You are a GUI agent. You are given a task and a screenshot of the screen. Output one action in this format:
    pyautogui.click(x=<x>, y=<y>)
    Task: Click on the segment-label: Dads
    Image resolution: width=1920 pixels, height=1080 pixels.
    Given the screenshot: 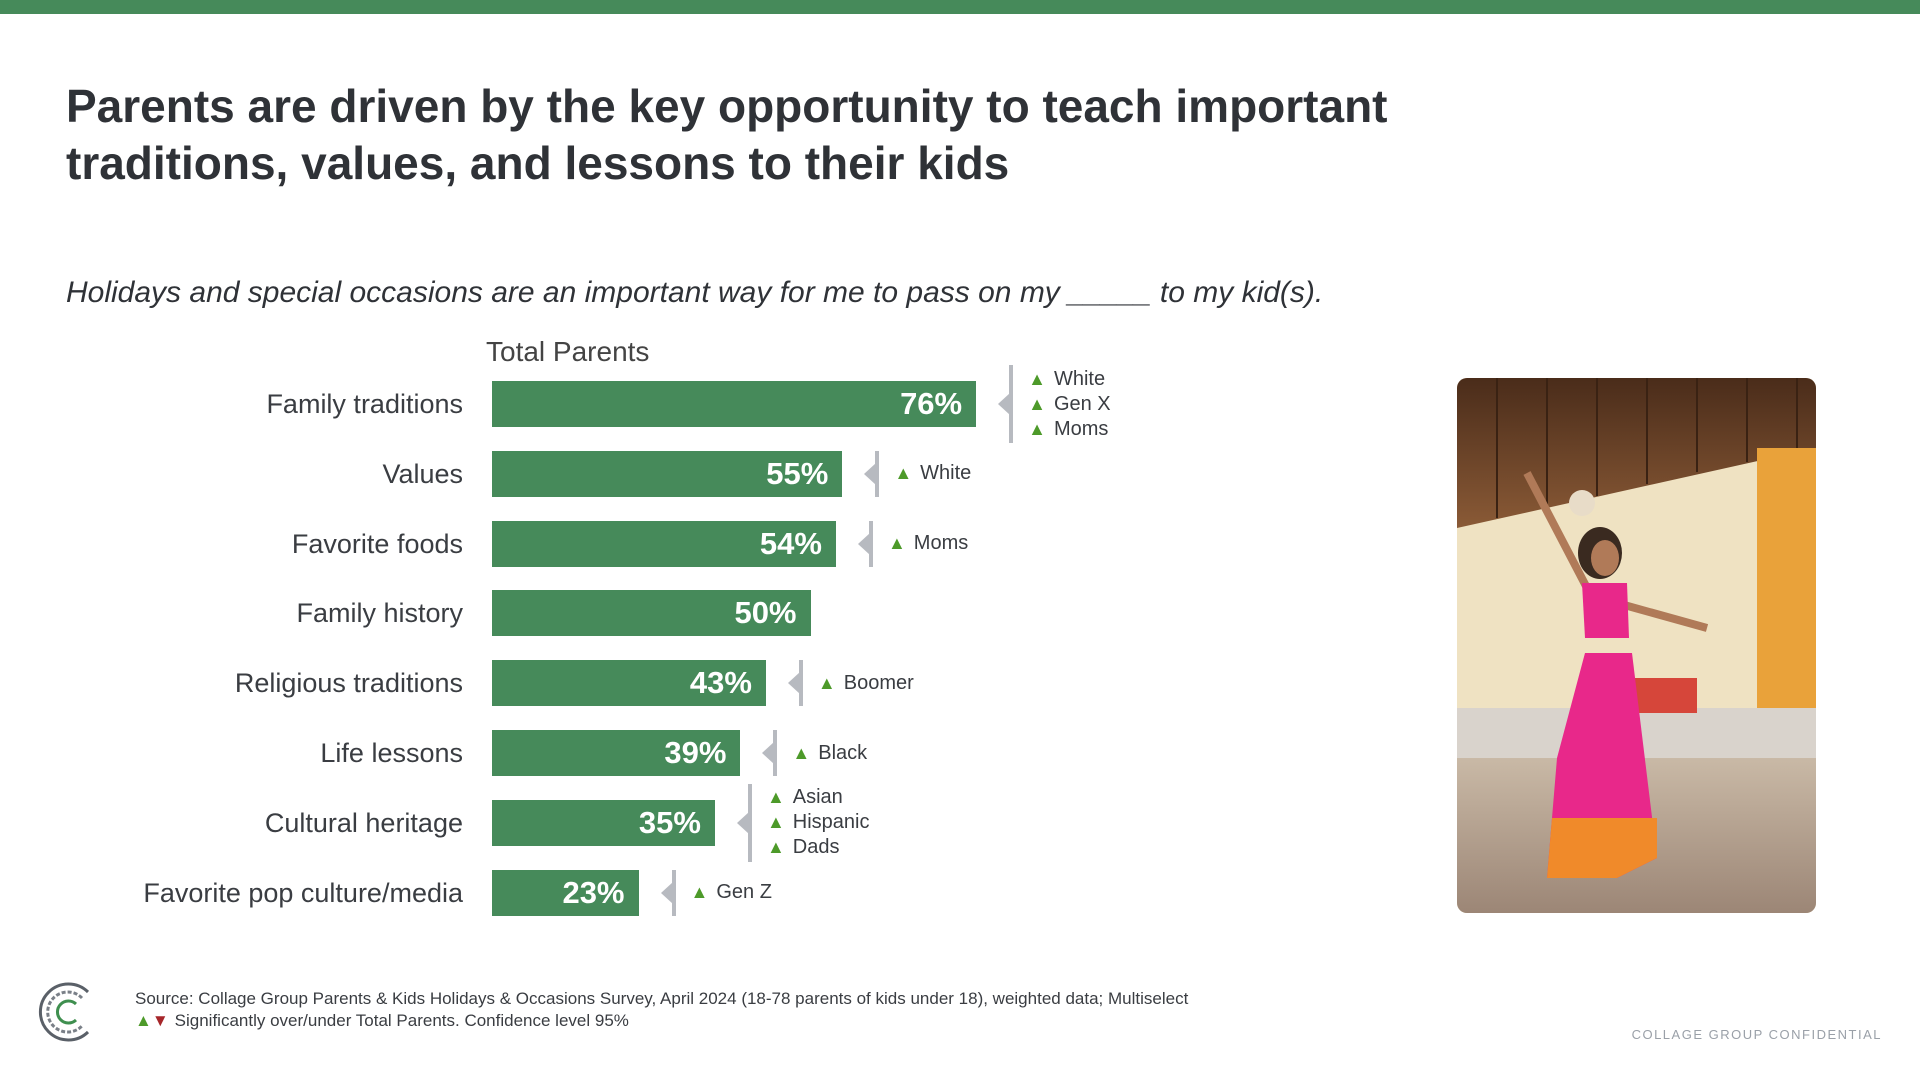 What is the action you would take?
    pyautogui.click(x=816, y=847)
    